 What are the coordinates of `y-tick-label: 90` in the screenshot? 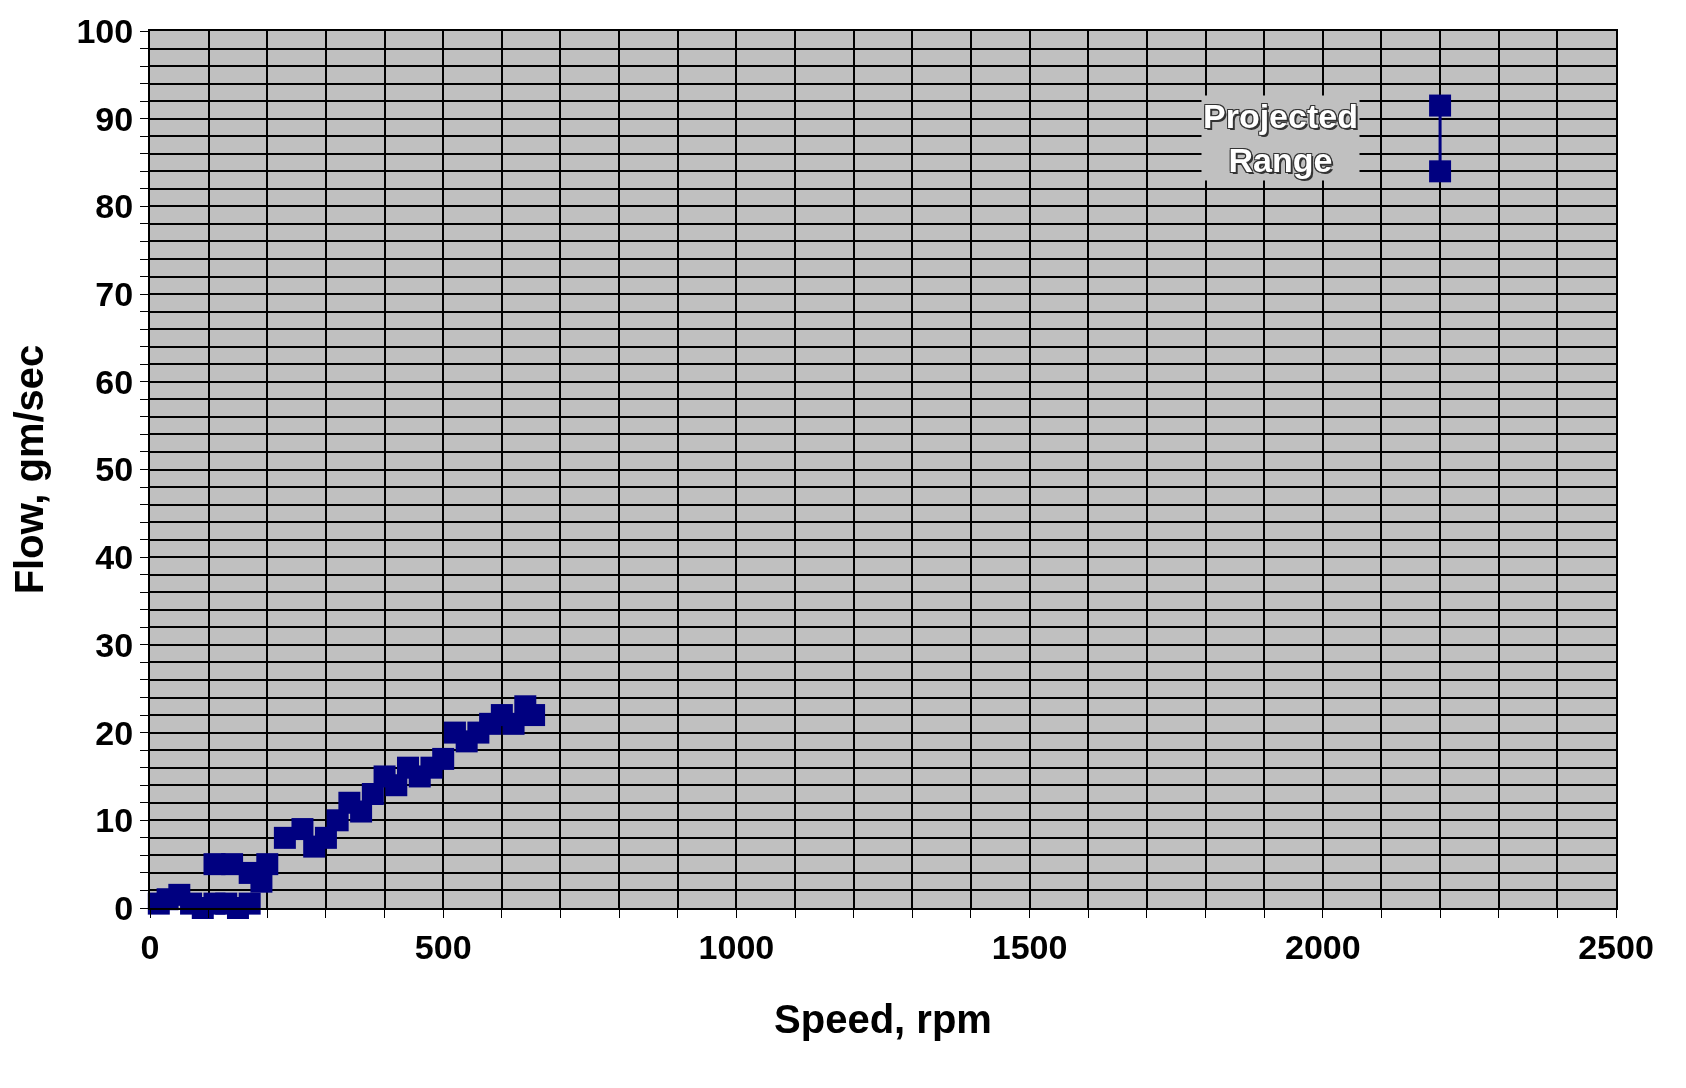 It's located at (114, 118).